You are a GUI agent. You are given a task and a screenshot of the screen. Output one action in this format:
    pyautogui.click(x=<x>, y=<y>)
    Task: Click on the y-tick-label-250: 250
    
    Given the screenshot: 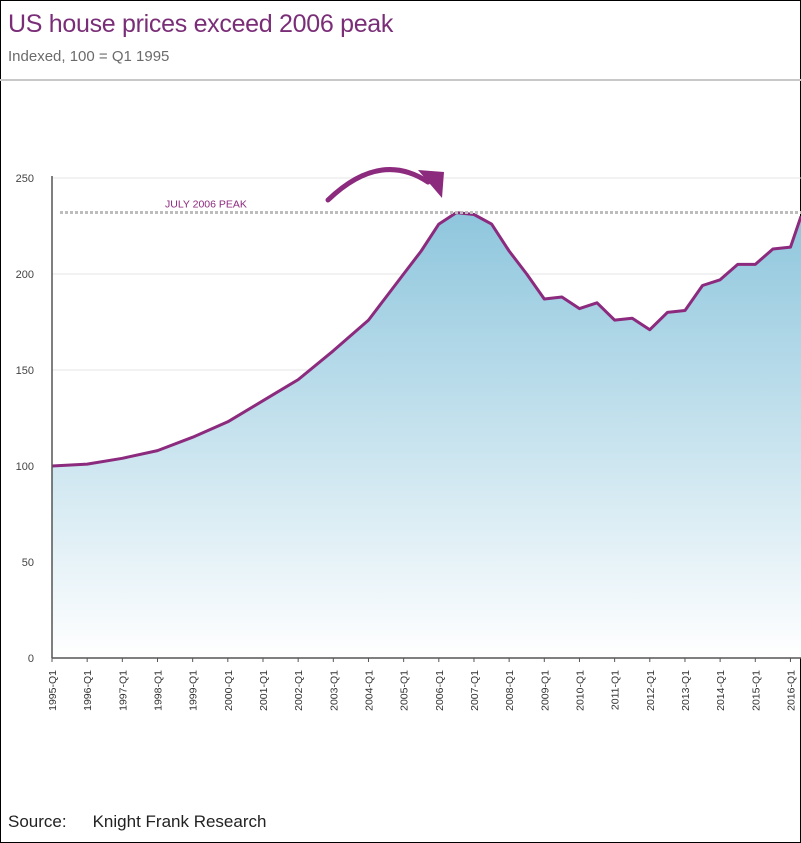 What is the action you would take?
    pyautogui.click(x=25, y=179)
    